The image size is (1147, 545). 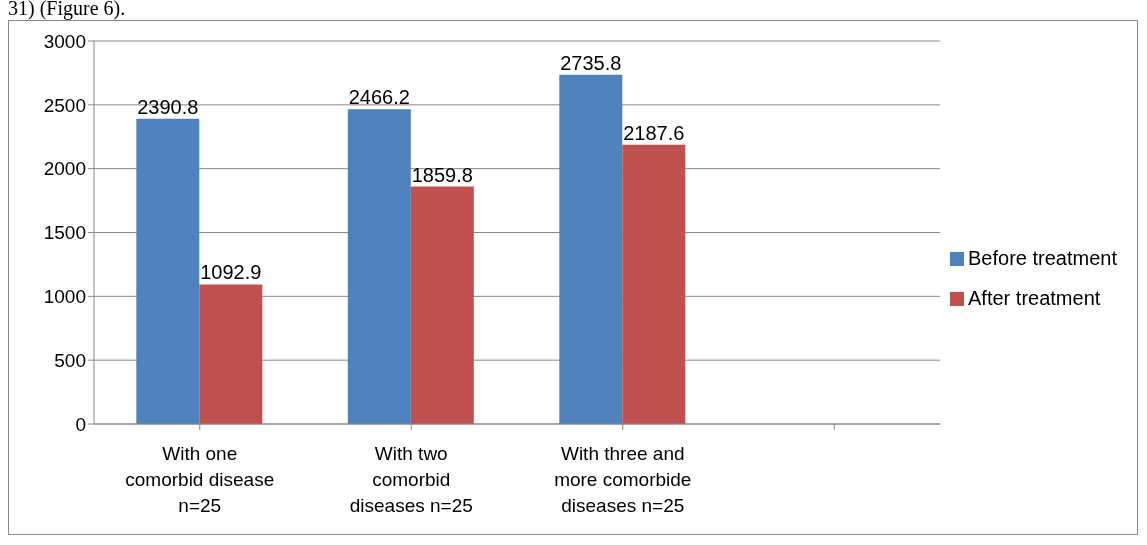 What do you see at coordinates (1042, 257) in the screenshot?
I see `legend-label: Before treatment` at bounding box center [1042, 257].